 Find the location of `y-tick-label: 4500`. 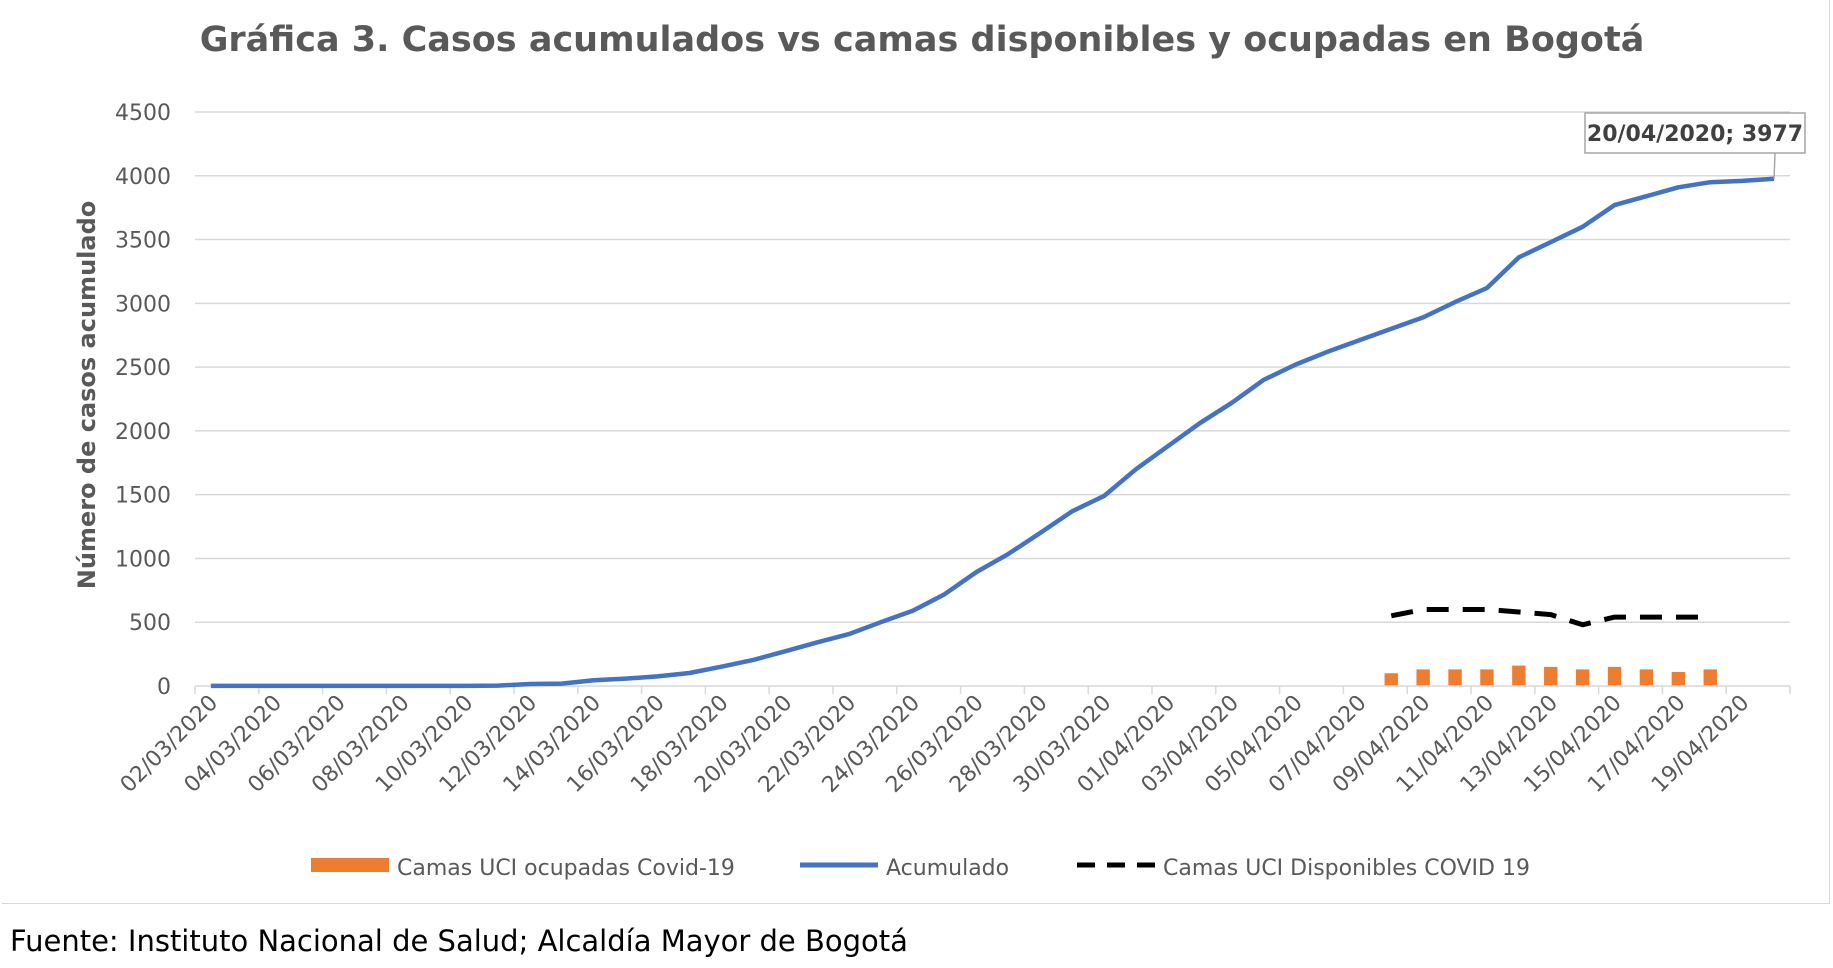

y-tick-label: 4500 is located at coordinates (143, 113).